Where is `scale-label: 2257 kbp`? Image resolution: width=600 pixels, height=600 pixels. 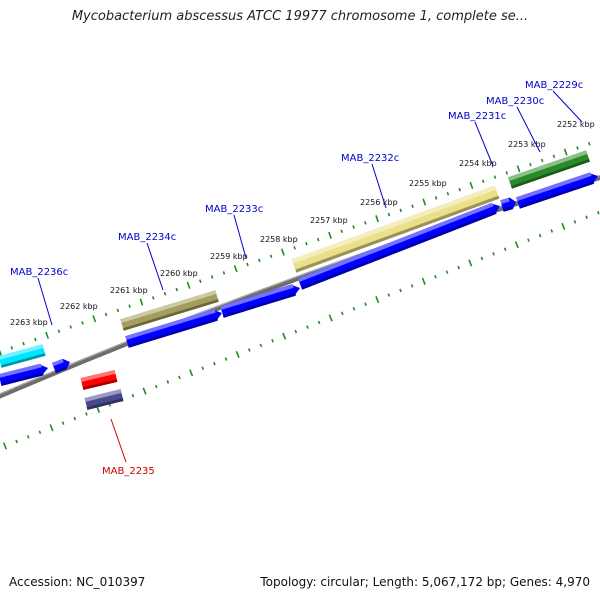 scale-label: 2257 kbp is located at coordinates (329, 220).